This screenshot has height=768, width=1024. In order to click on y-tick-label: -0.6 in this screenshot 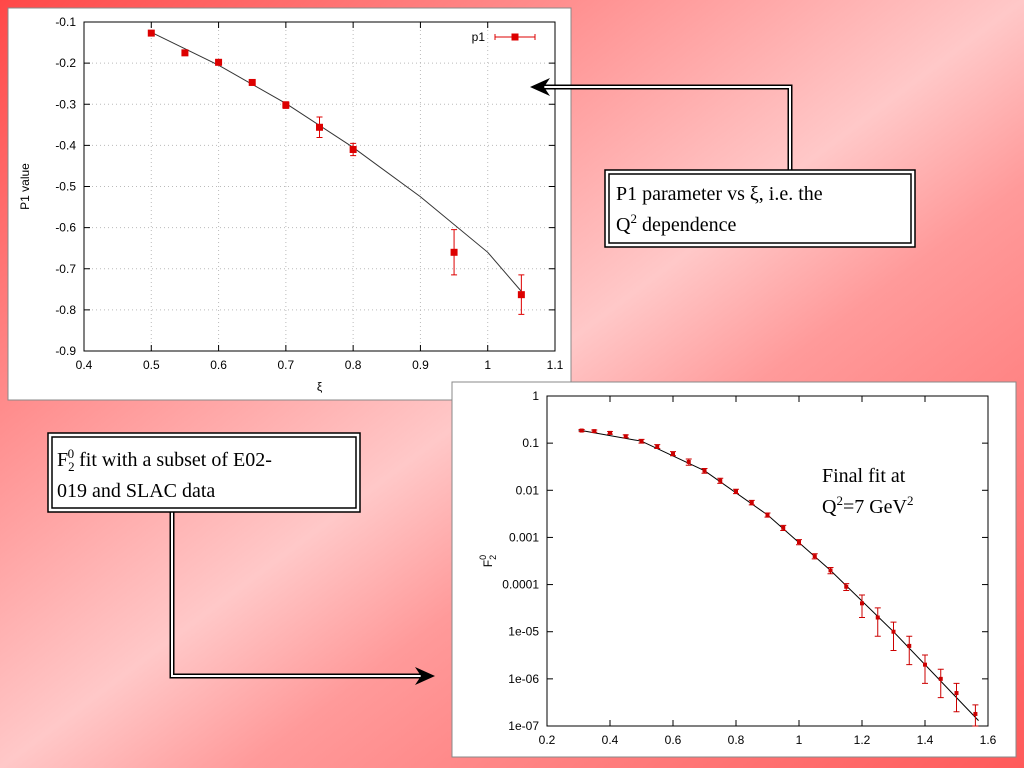, I will do `click(65, 228)`.